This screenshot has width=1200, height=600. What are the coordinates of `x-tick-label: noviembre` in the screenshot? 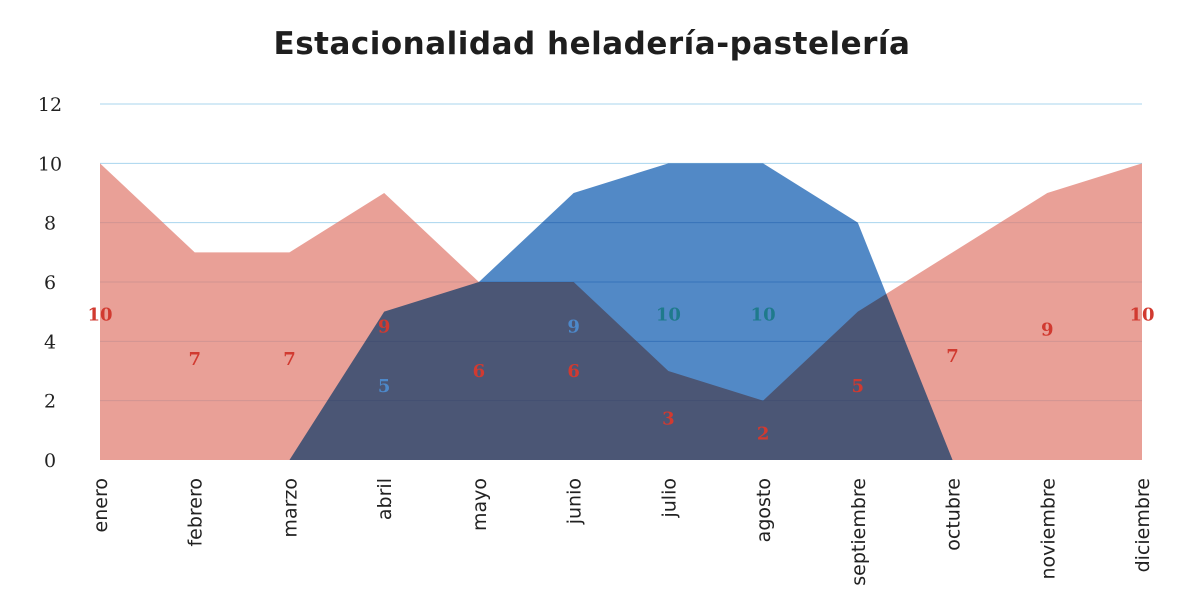 It's located at (1048, 529).